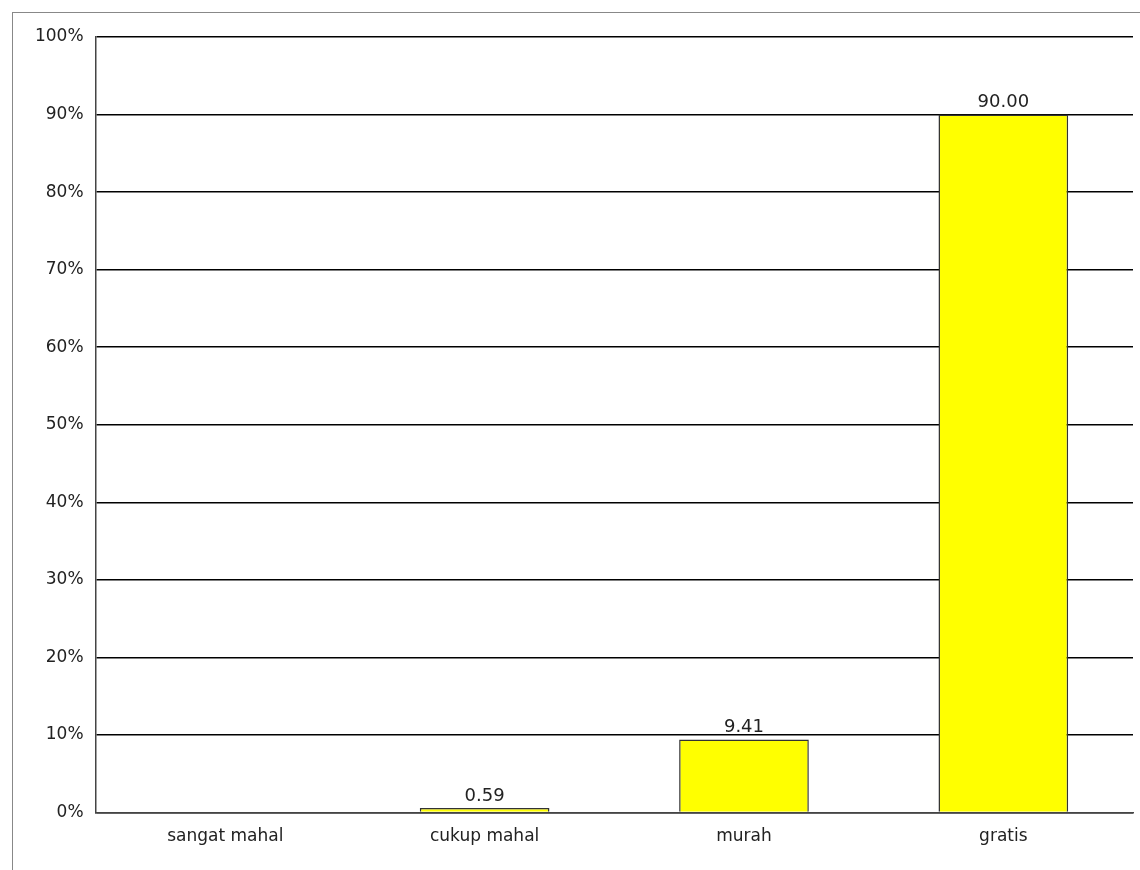  Describe the element at coordinates (70, 811) in the screenshot. I see `y-tick-label: 0%` at that location.